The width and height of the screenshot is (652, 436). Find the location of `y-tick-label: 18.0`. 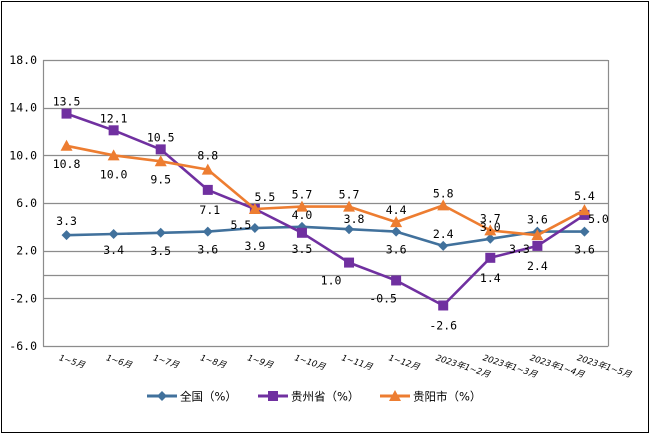

y-tick-label: 18.0 is located at coordinates (23, 60).